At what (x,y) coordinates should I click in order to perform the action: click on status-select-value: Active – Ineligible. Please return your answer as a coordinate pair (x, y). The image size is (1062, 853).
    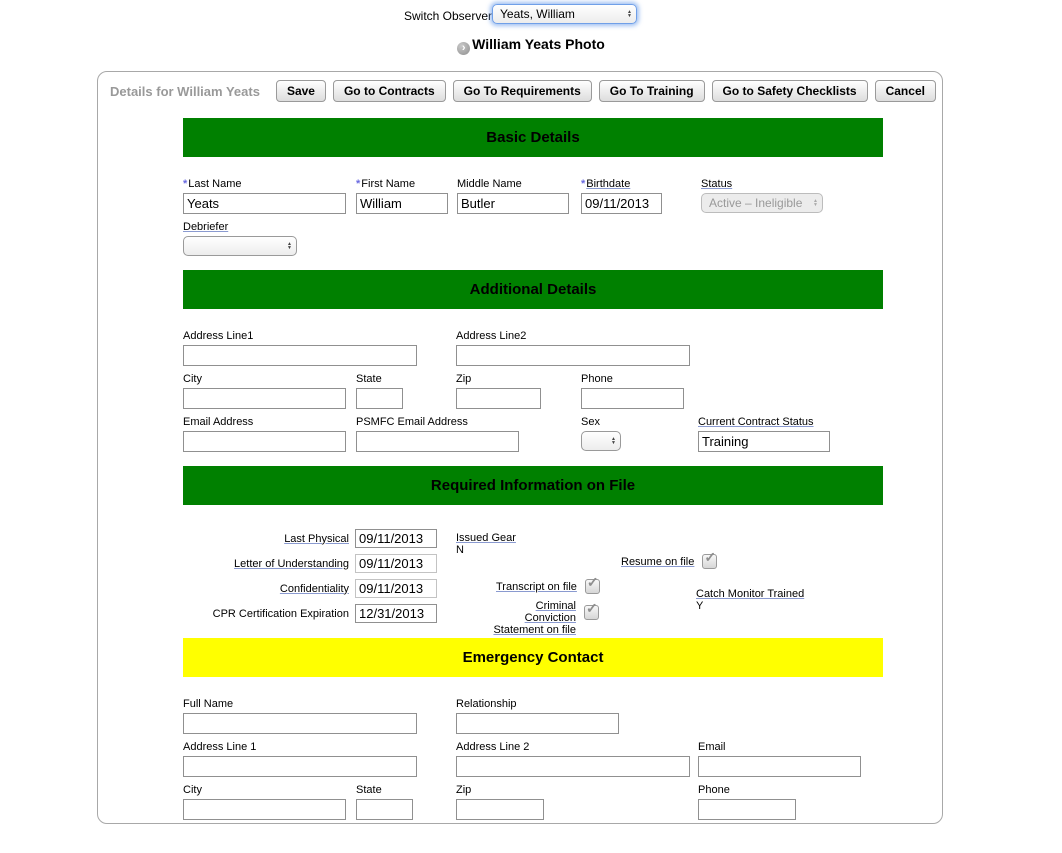
    Looking at the image, I should click on (756, 203).